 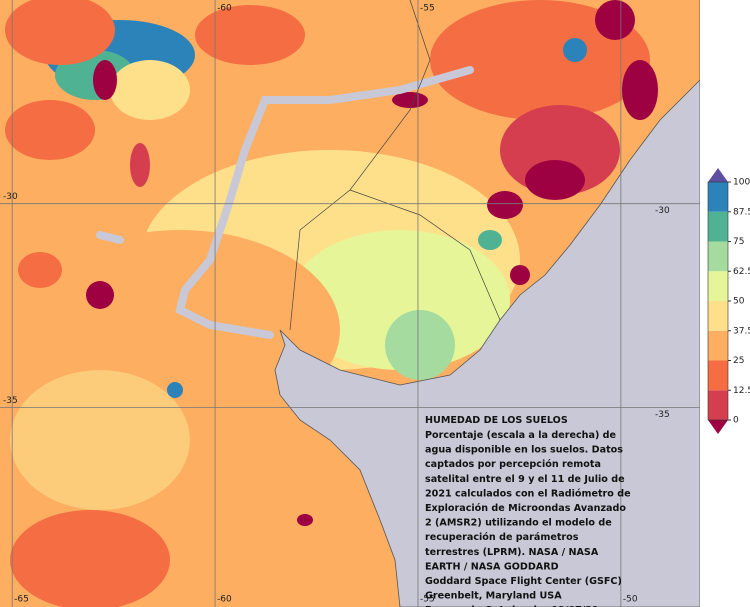 I want to click on colorbar-label: 12.5, so click(x=741, y=391).